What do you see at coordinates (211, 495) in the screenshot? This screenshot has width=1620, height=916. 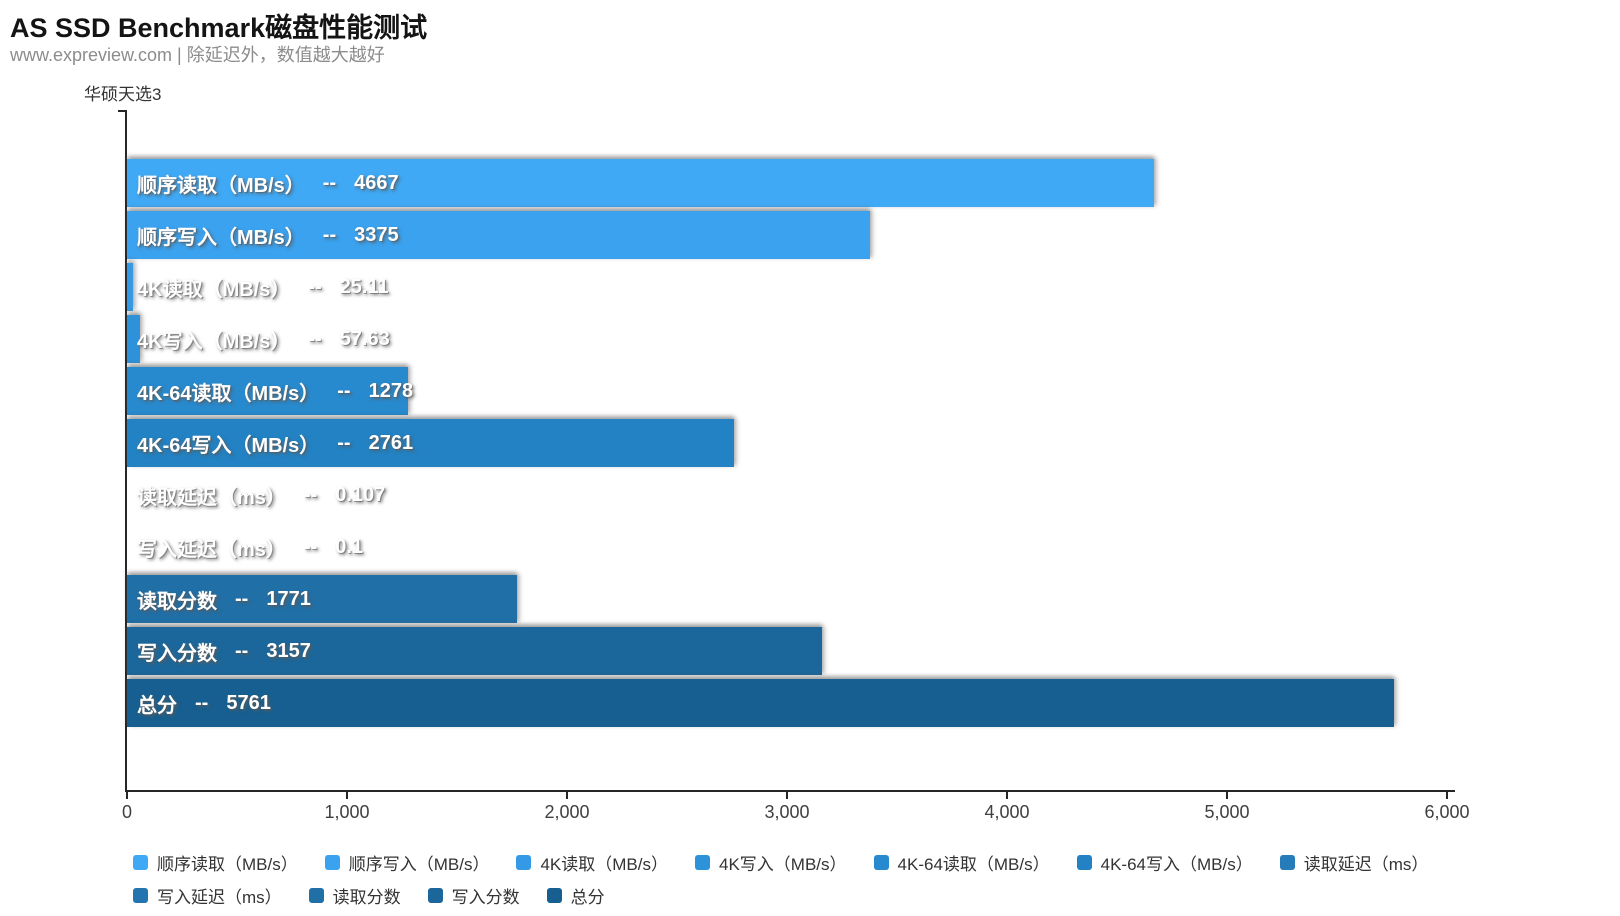 I see `bar-series-name: 读取延迟（ms）` at bounding box center [211, 495].